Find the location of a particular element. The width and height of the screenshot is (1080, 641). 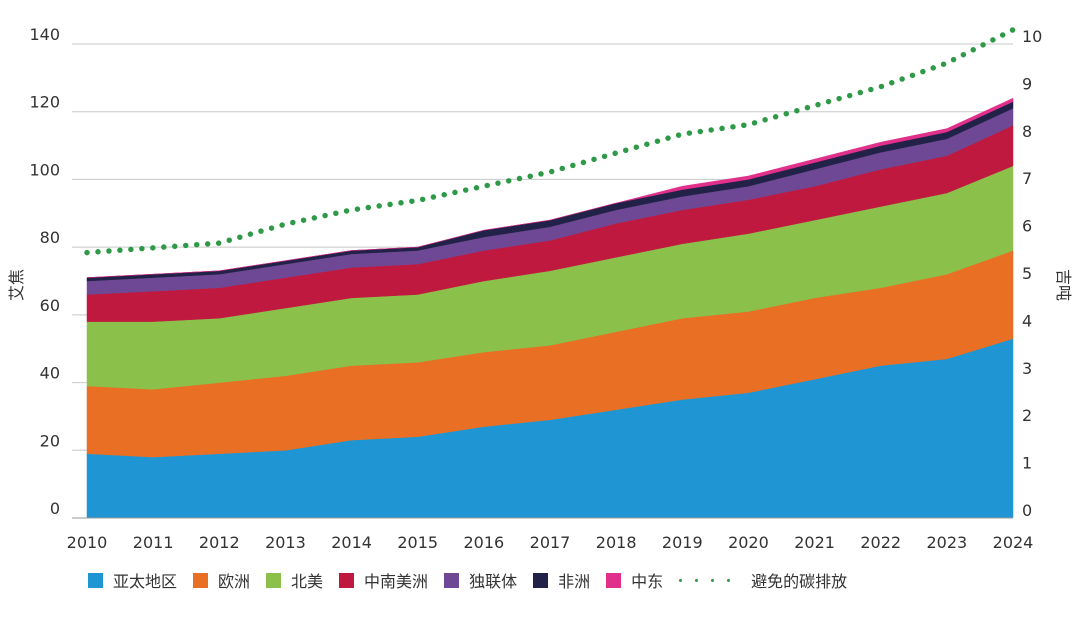

legend-item-cis: 独联体 is located at coordinates (480, 580).